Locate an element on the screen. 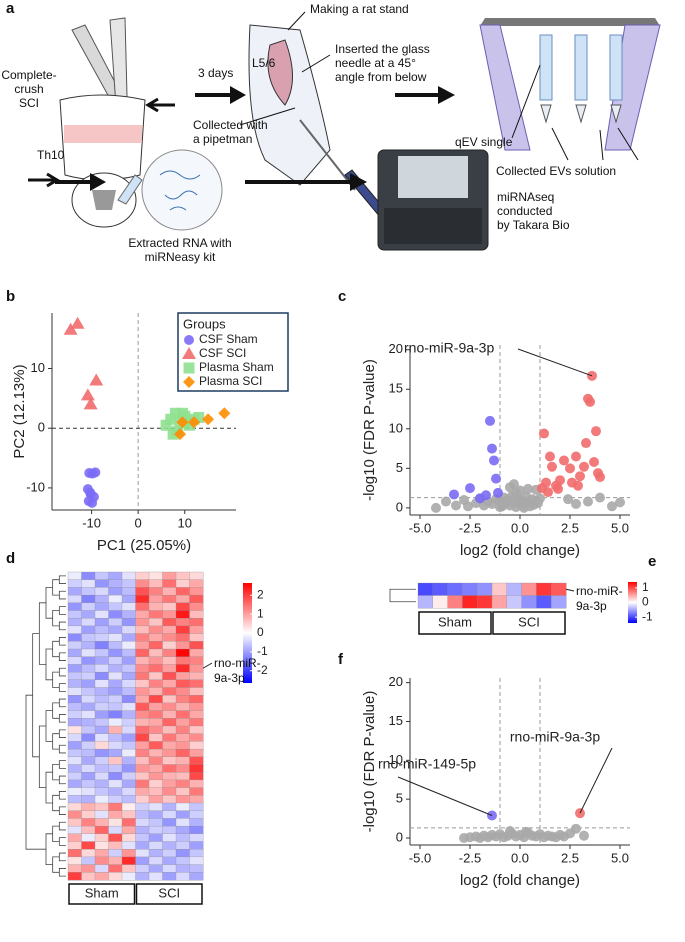 The width and height of the screenshot is (685, 942). colorbar-label: -1 is located at coordinates (262, 651).